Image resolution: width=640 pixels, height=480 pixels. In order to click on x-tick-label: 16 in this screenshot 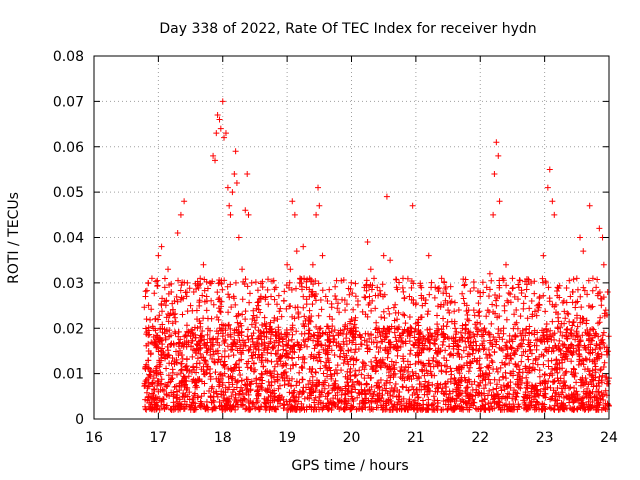, I will do `click(94, 438)`.